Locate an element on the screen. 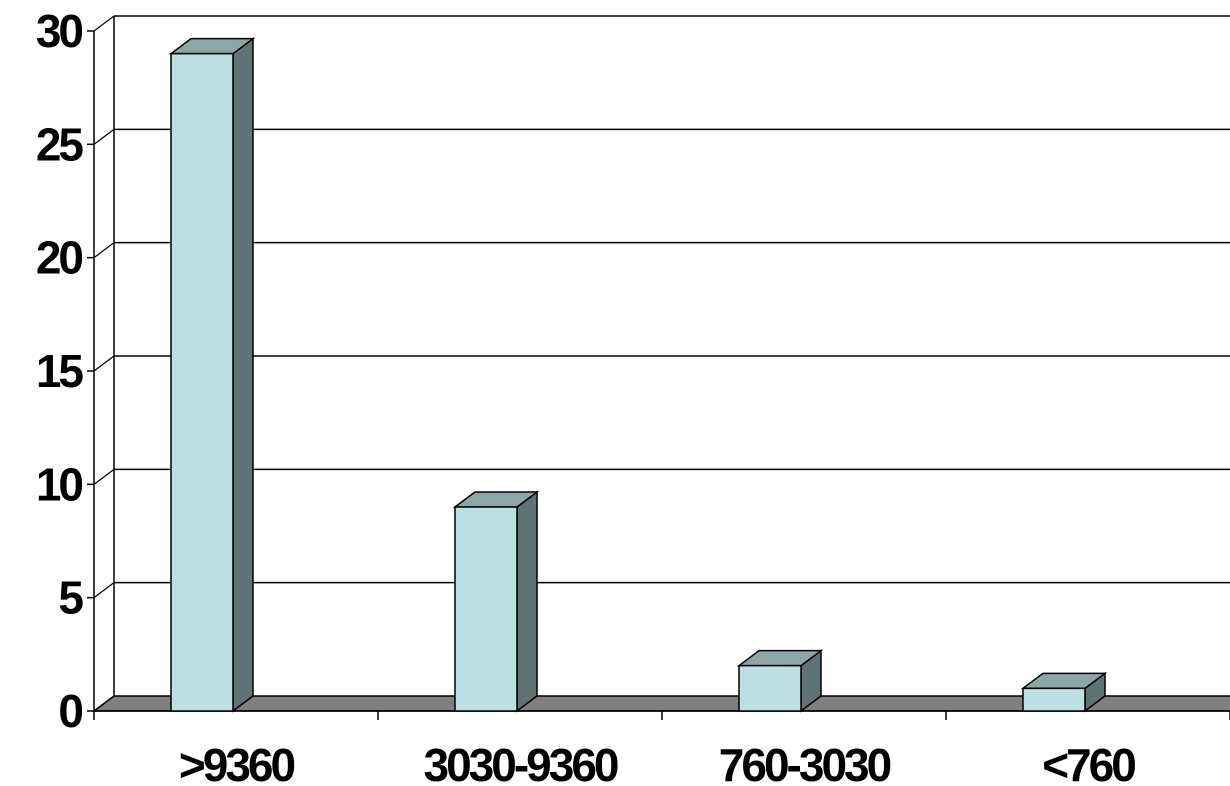  y-tick-label: 25 is located at coordinates (60, 144).